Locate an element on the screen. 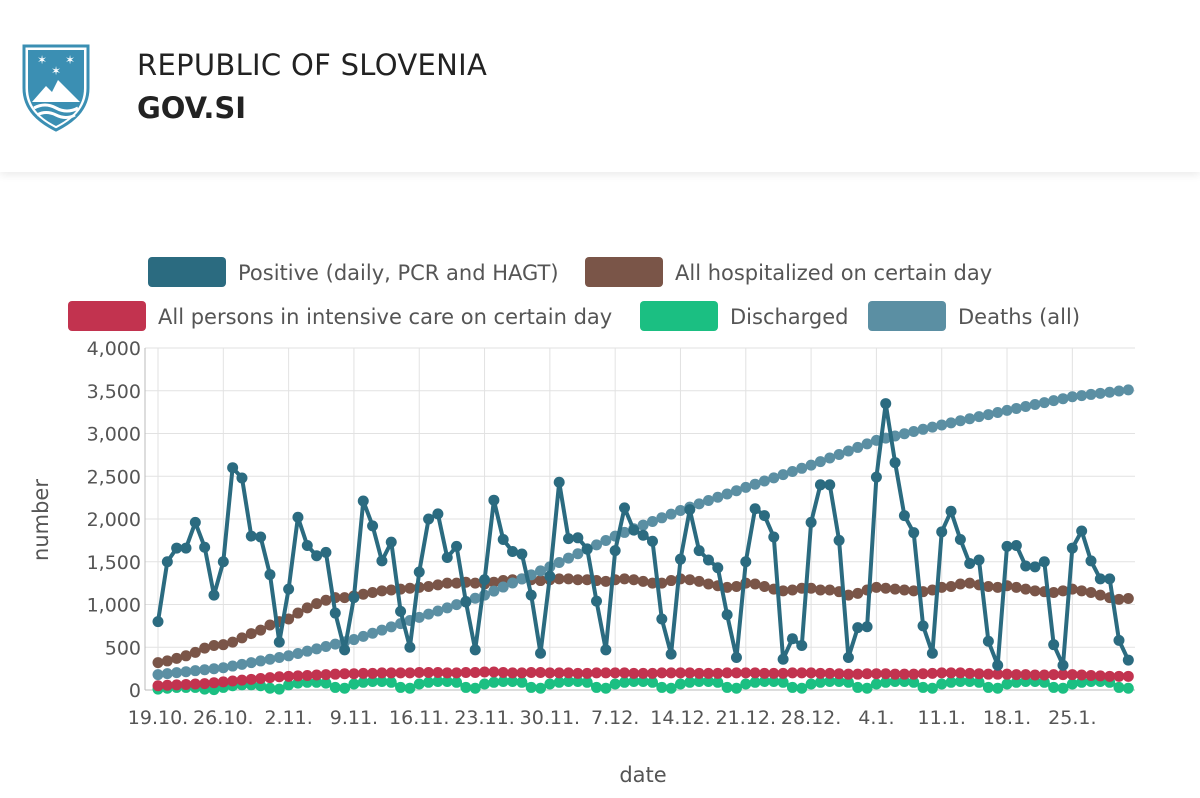  x-tick-label: 28.12. is located at coordinates (811, 718).